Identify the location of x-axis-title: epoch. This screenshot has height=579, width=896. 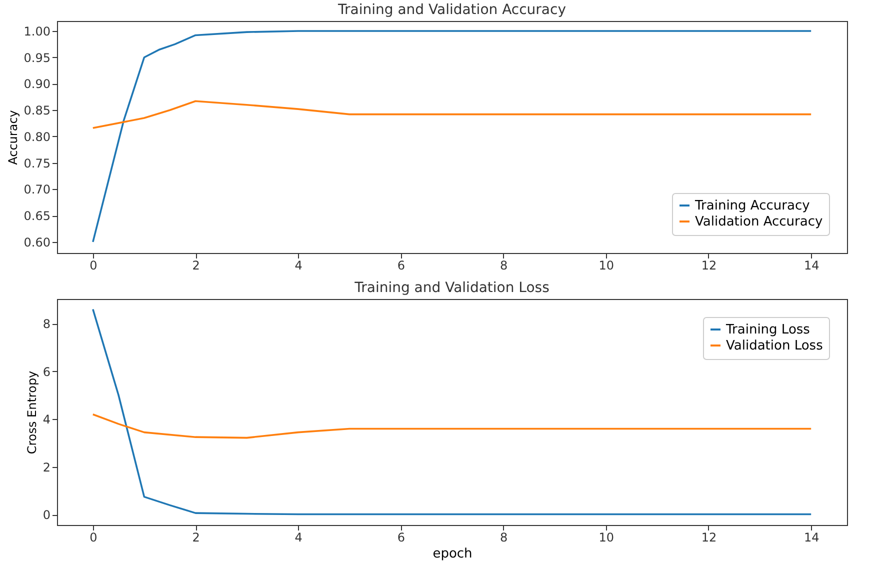
(452, 554).